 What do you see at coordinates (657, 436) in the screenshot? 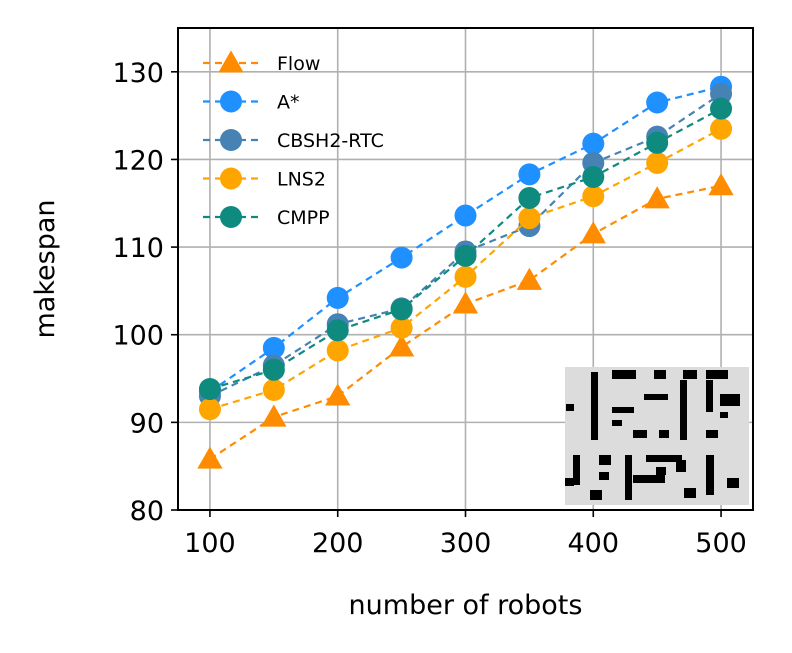
I see `map-thumbnail` at bounding box center [657, 436].